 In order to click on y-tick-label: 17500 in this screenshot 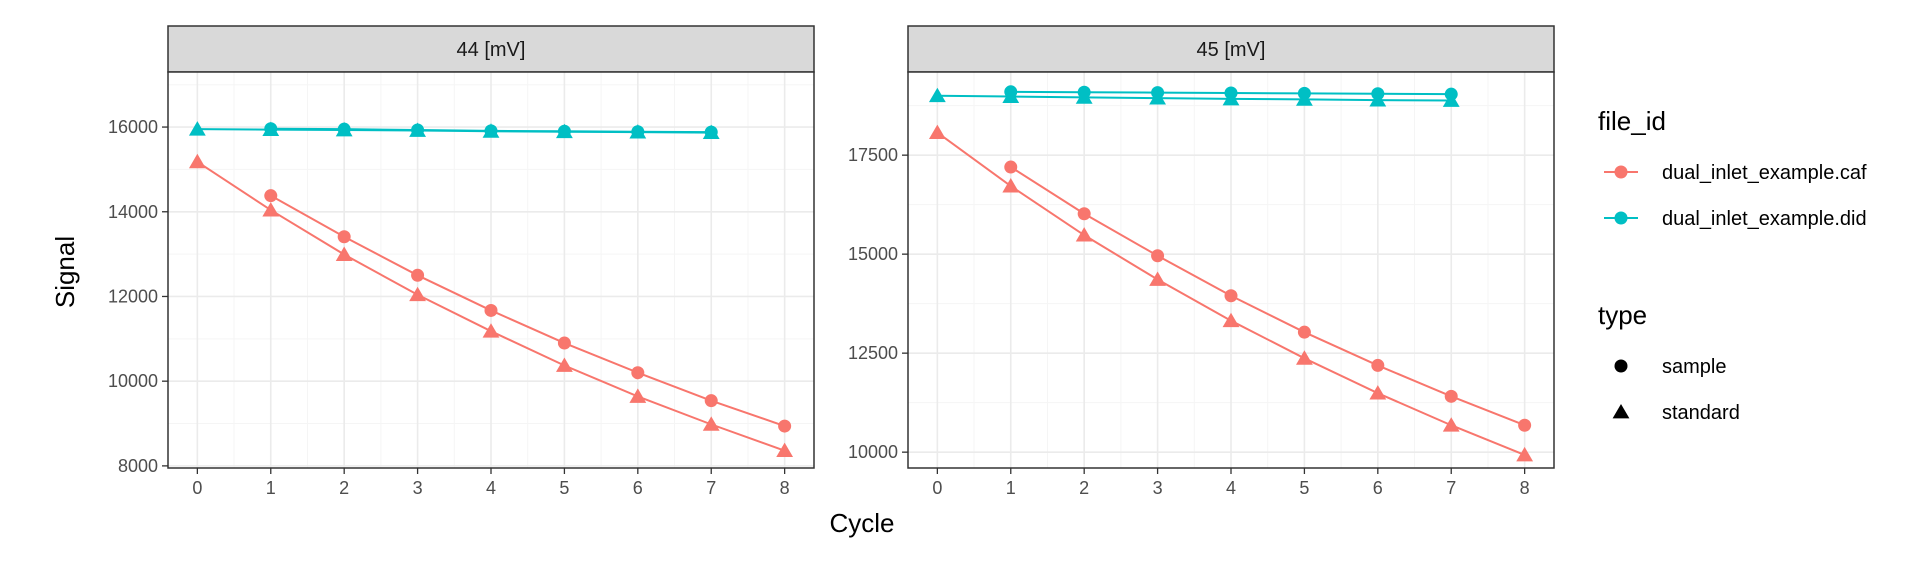, I will do `click(873, 155)`.